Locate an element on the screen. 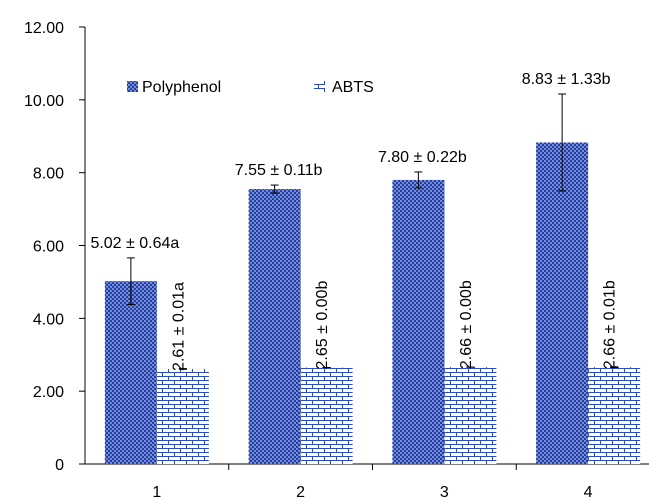 This screenshot has height=500, width=649. y-tick-label: 2.00 is located at coordinates (48, 392).